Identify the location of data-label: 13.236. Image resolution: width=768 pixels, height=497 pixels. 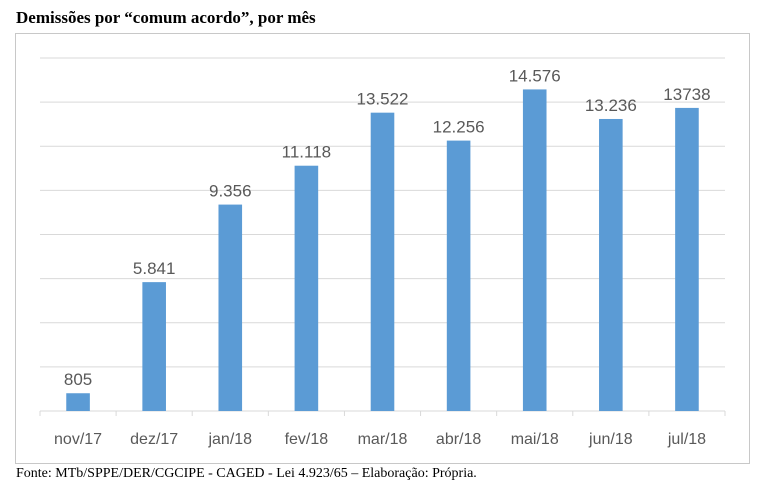
(611, 105).